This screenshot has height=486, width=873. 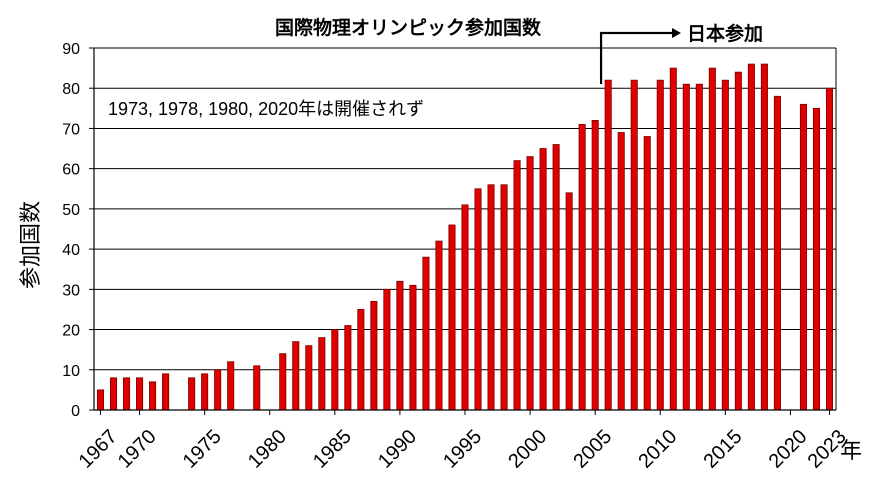 I want to click on y-tick-label: 0, so click(x=75, y=411).